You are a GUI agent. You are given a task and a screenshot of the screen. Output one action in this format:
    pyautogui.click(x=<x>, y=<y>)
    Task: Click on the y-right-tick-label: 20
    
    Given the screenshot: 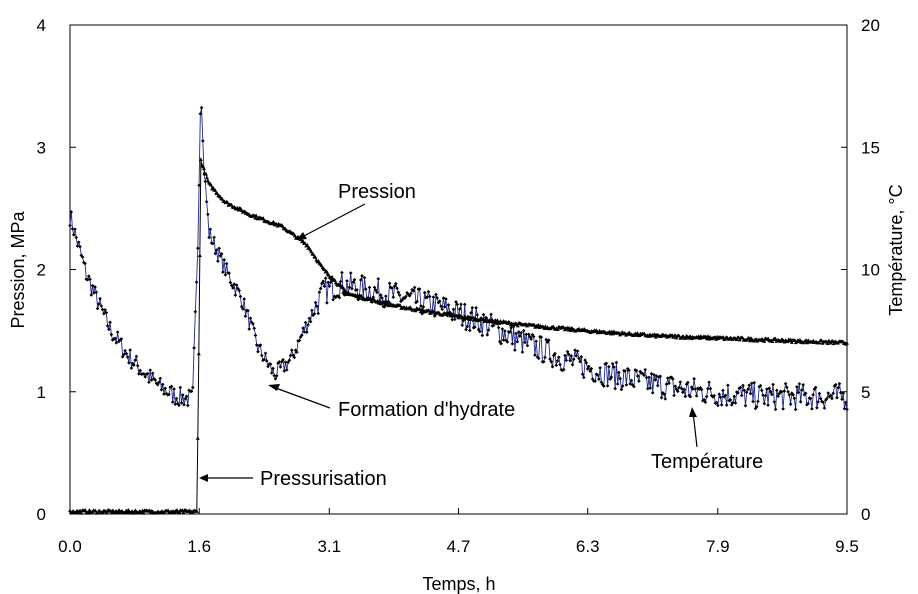 What is the action you would take?
    pyautogui.click(x=870, y=25)
    